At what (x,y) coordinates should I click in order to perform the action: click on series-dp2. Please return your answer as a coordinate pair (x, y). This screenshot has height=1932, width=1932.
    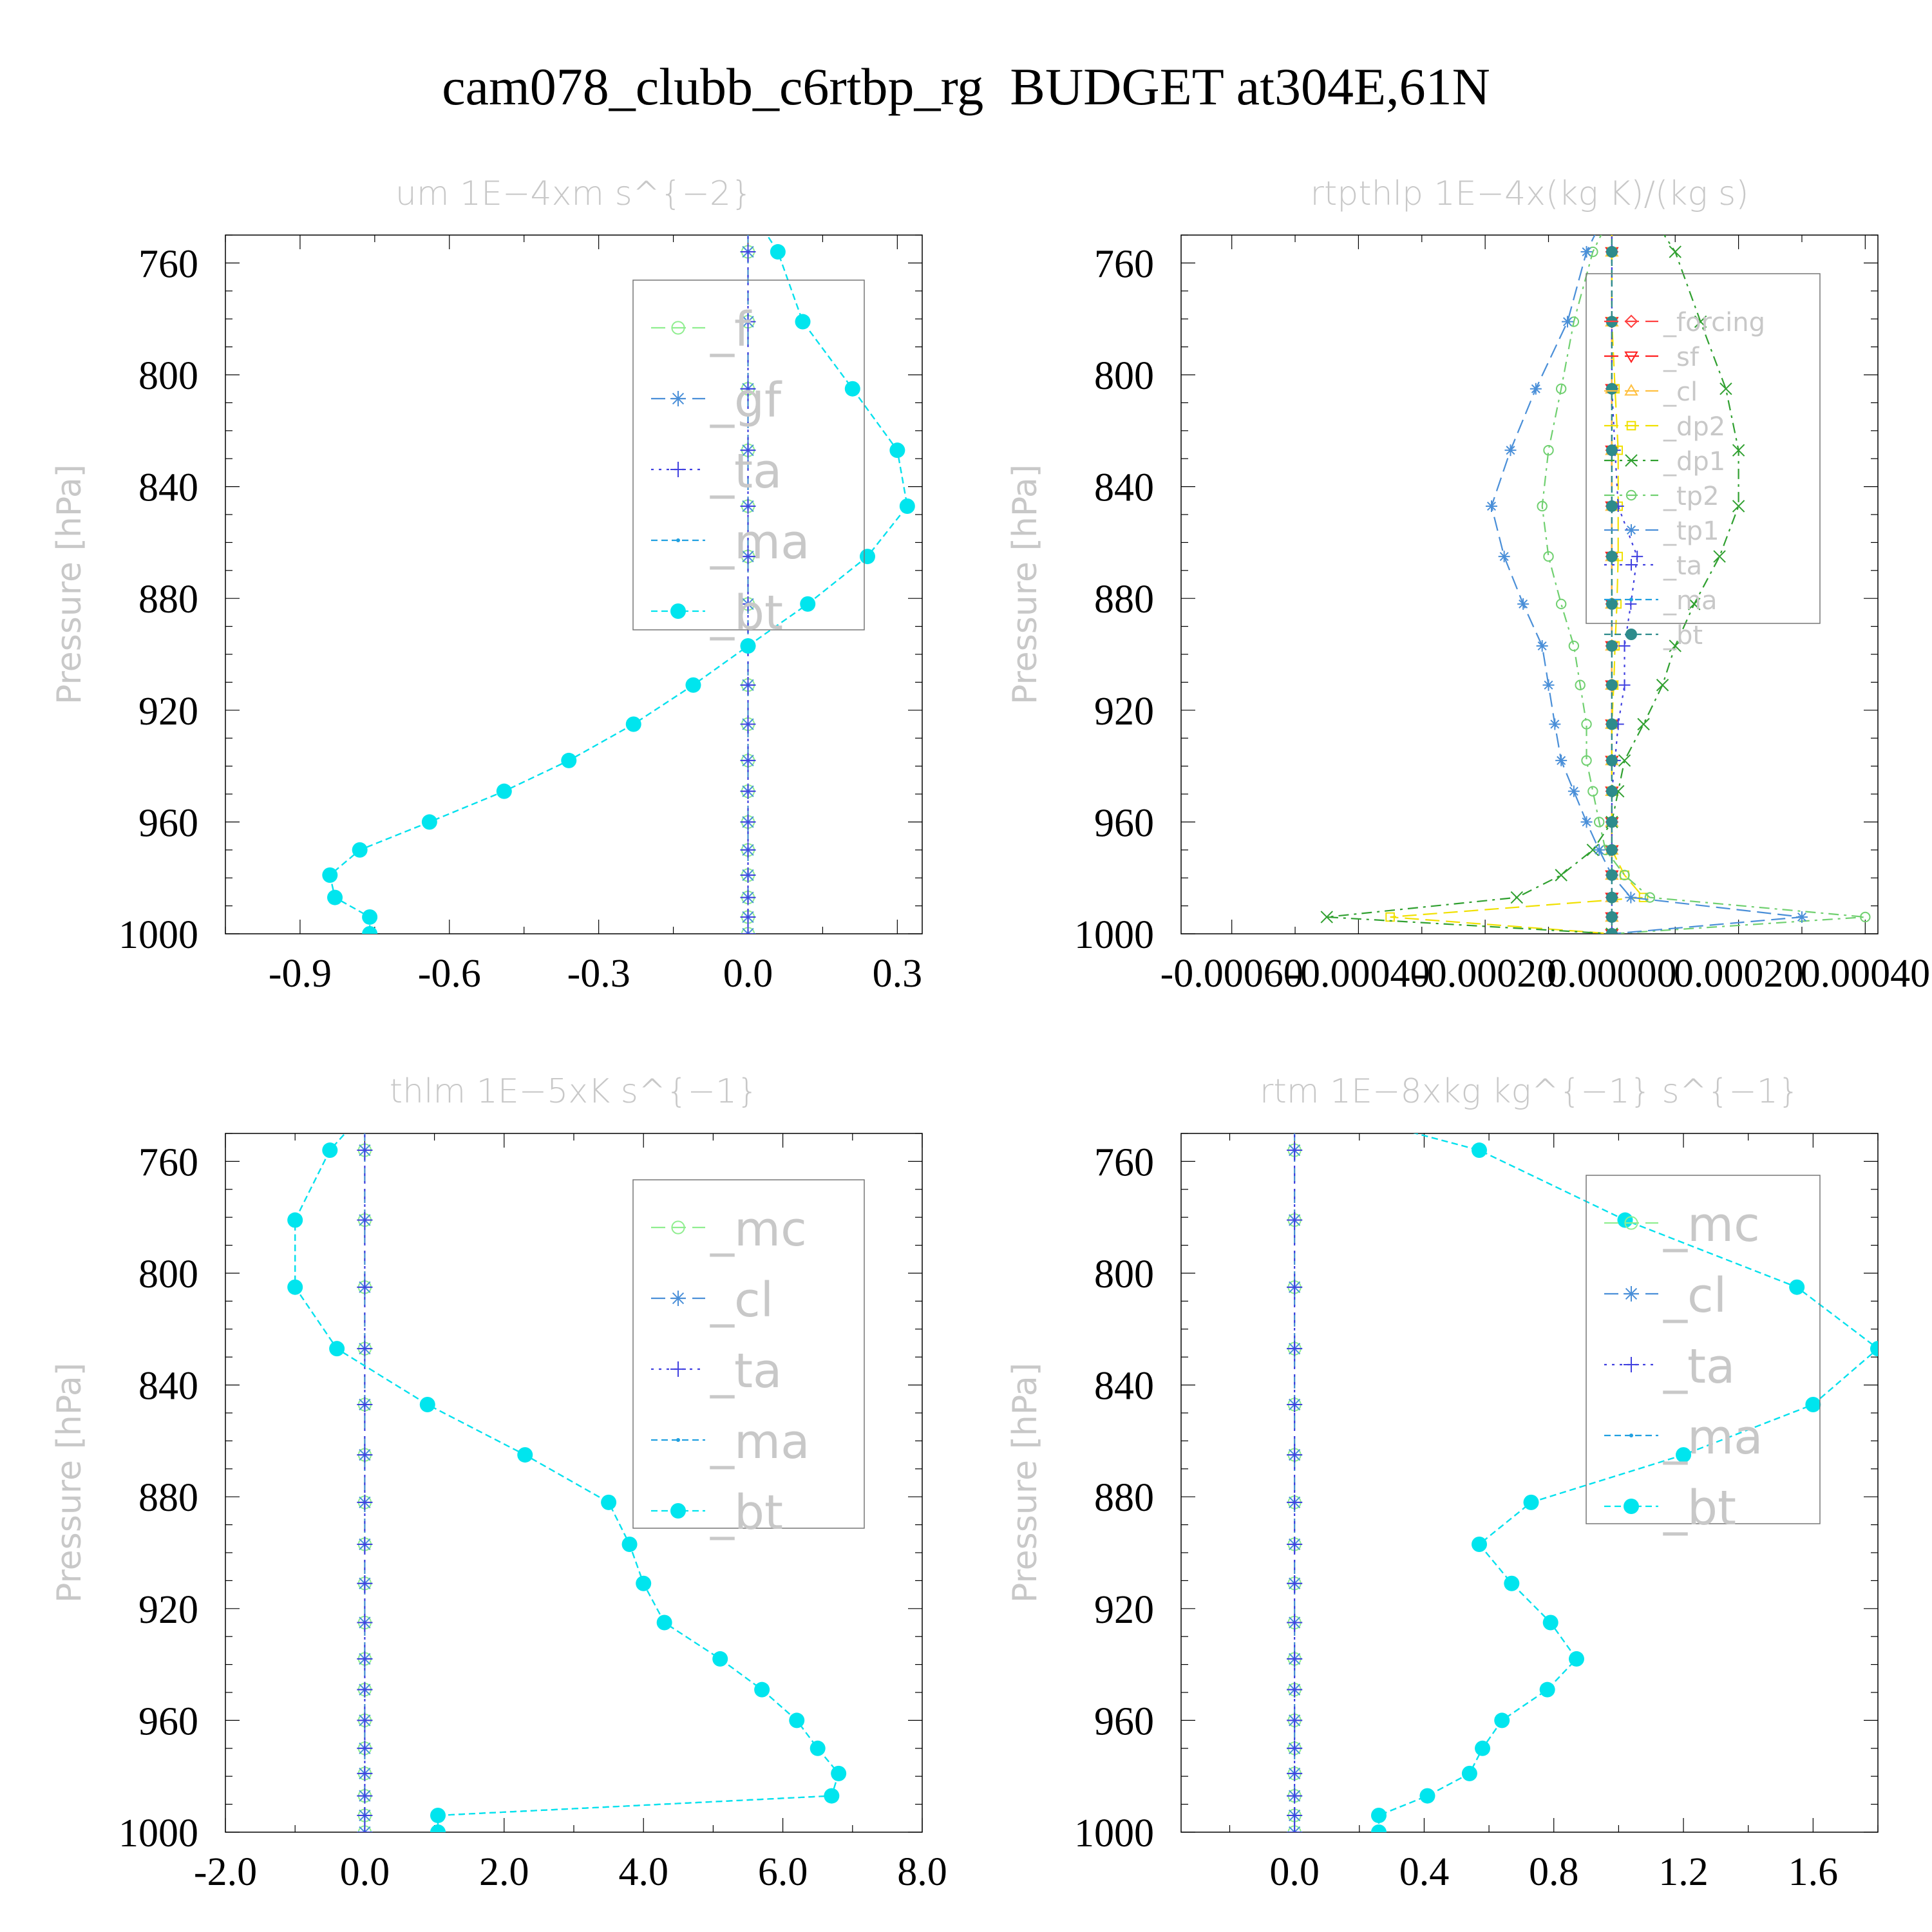
    Looking at the image, I should click on (1517, 585).